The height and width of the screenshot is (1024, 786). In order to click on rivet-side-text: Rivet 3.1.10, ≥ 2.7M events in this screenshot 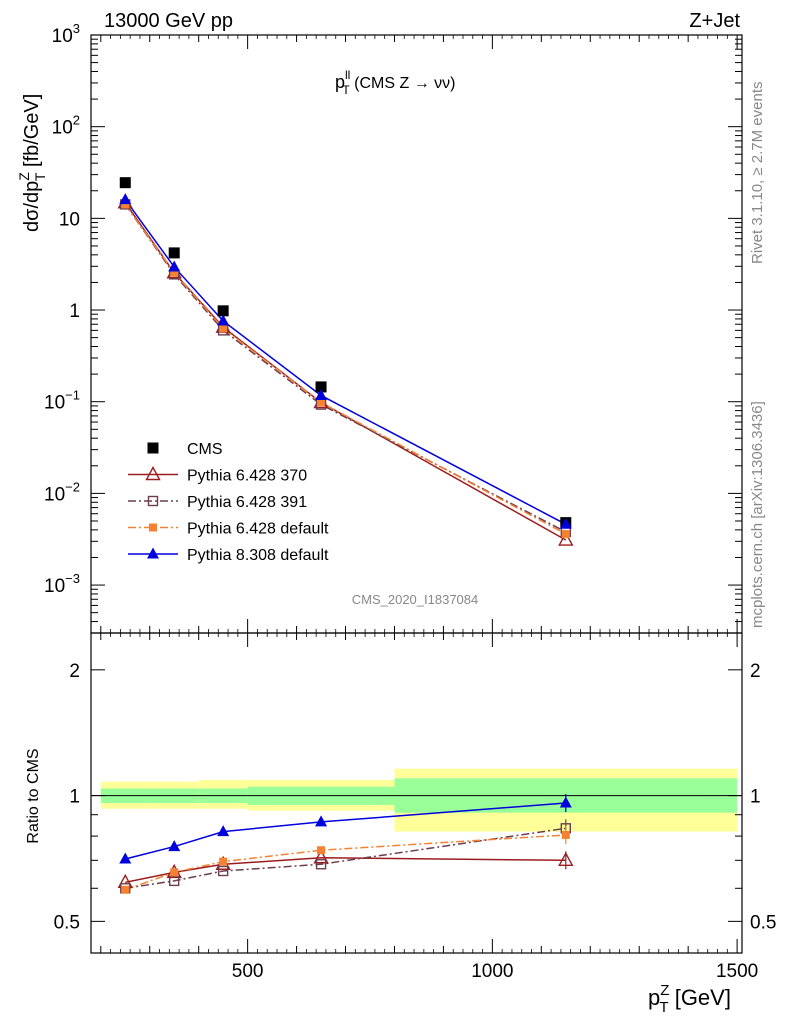, I will do `click(757, 173)`.